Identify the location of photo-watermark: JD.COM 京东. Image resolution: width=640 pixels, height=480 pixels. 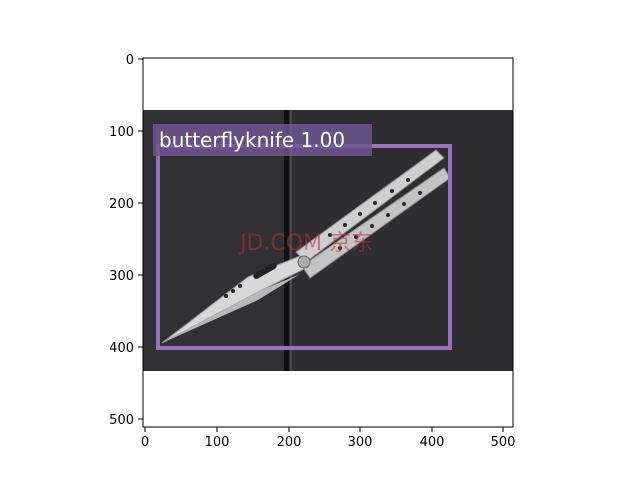
(305, 243).